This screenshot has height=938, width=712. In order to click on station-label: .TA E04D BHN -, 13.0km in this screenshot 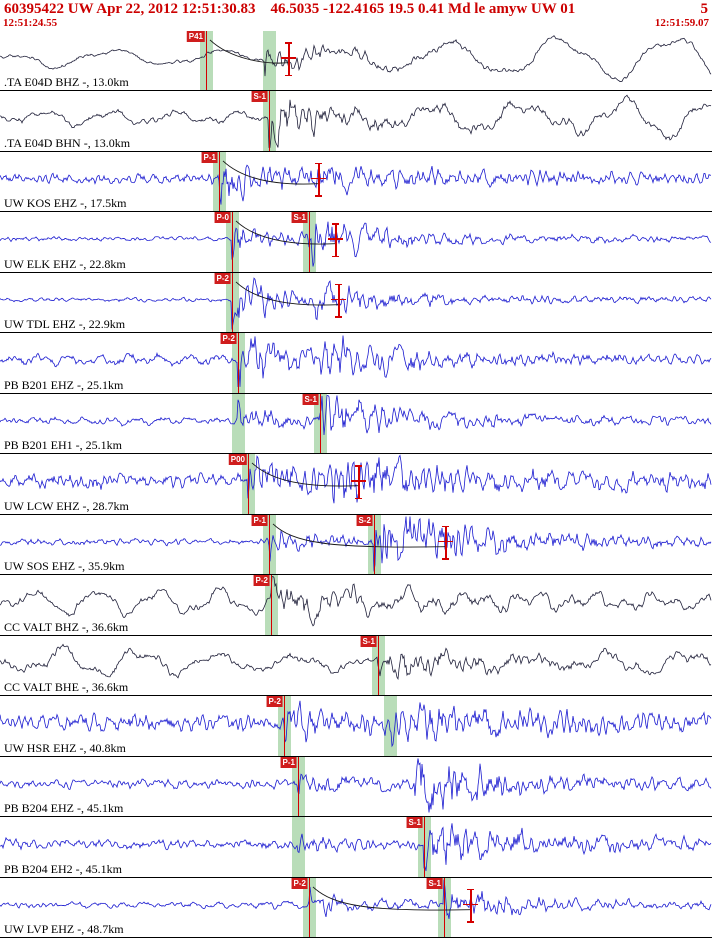, I will do `click(67, 142)`.